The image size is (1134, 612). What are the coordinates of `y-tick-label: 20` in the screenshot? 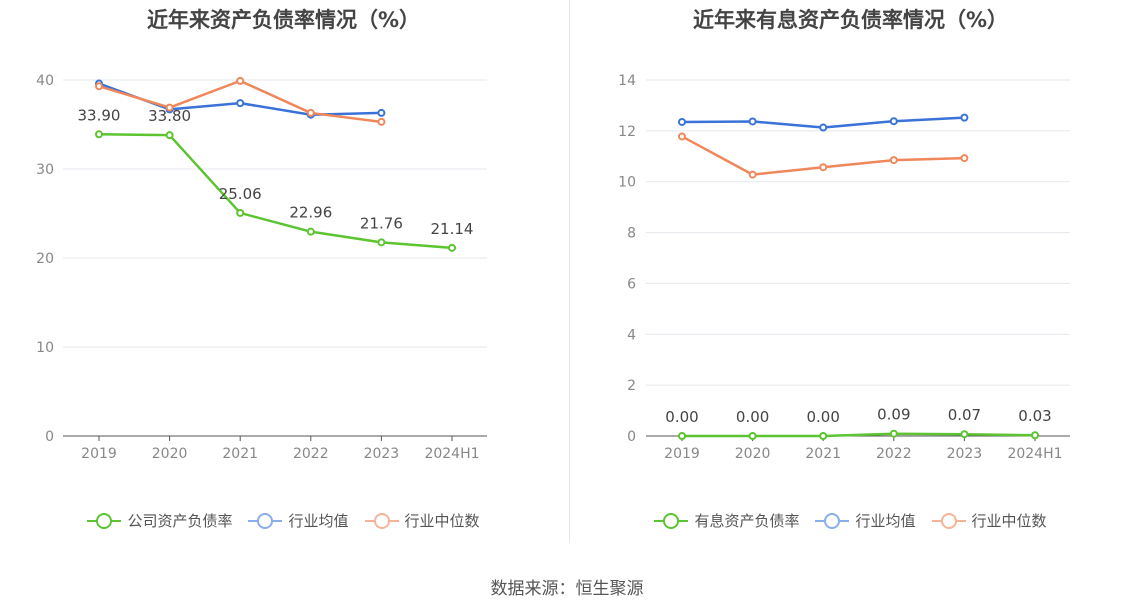 It's located at (45, 259).